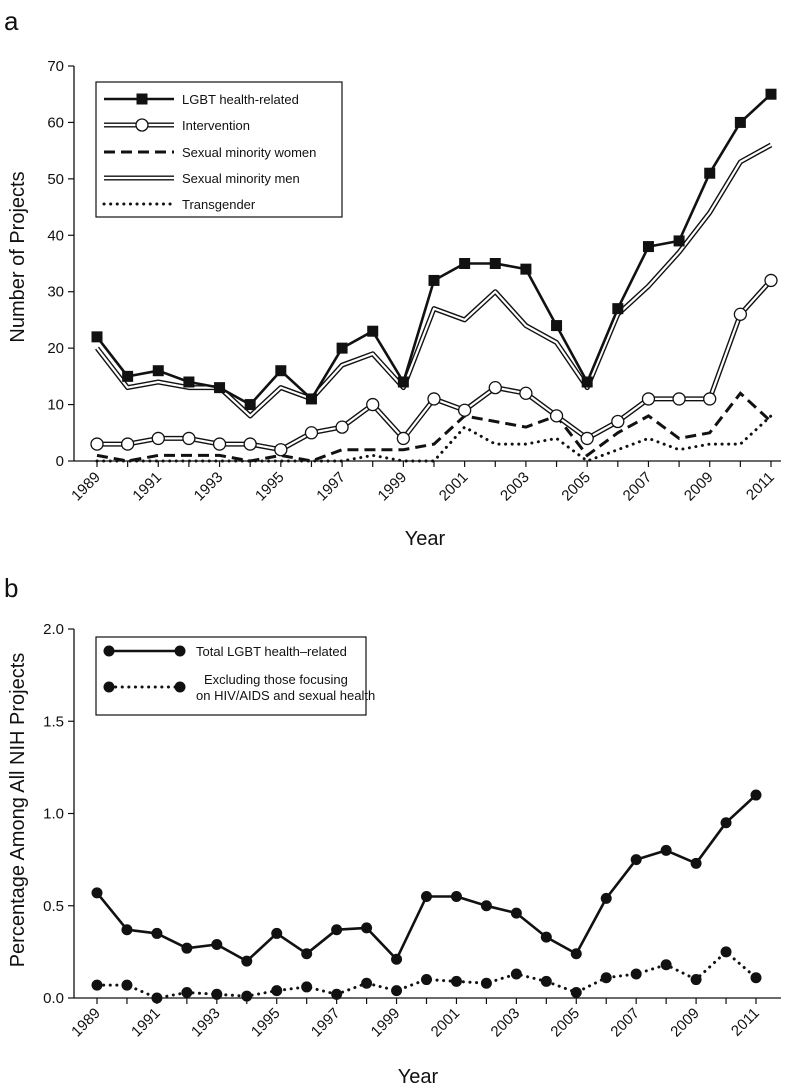  What do you see at coordinates (55, 235) in the screenshot?
I see `y-tick-label: 40` at bounding box center [55, 235].